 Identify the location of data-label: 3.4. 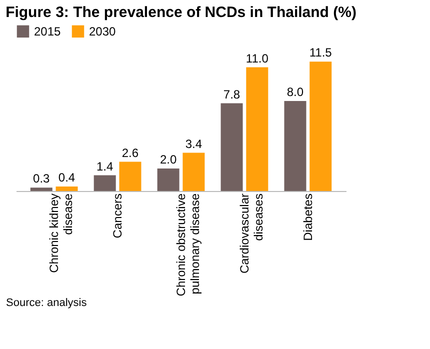
(193, 143).